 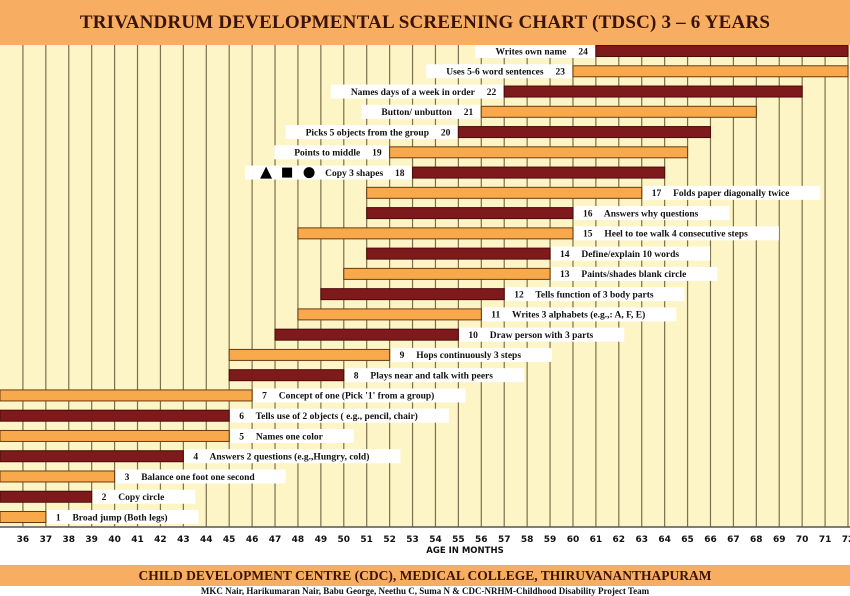 I want to click on item-label: Names days of a week in order, so click(x=413, y=93).